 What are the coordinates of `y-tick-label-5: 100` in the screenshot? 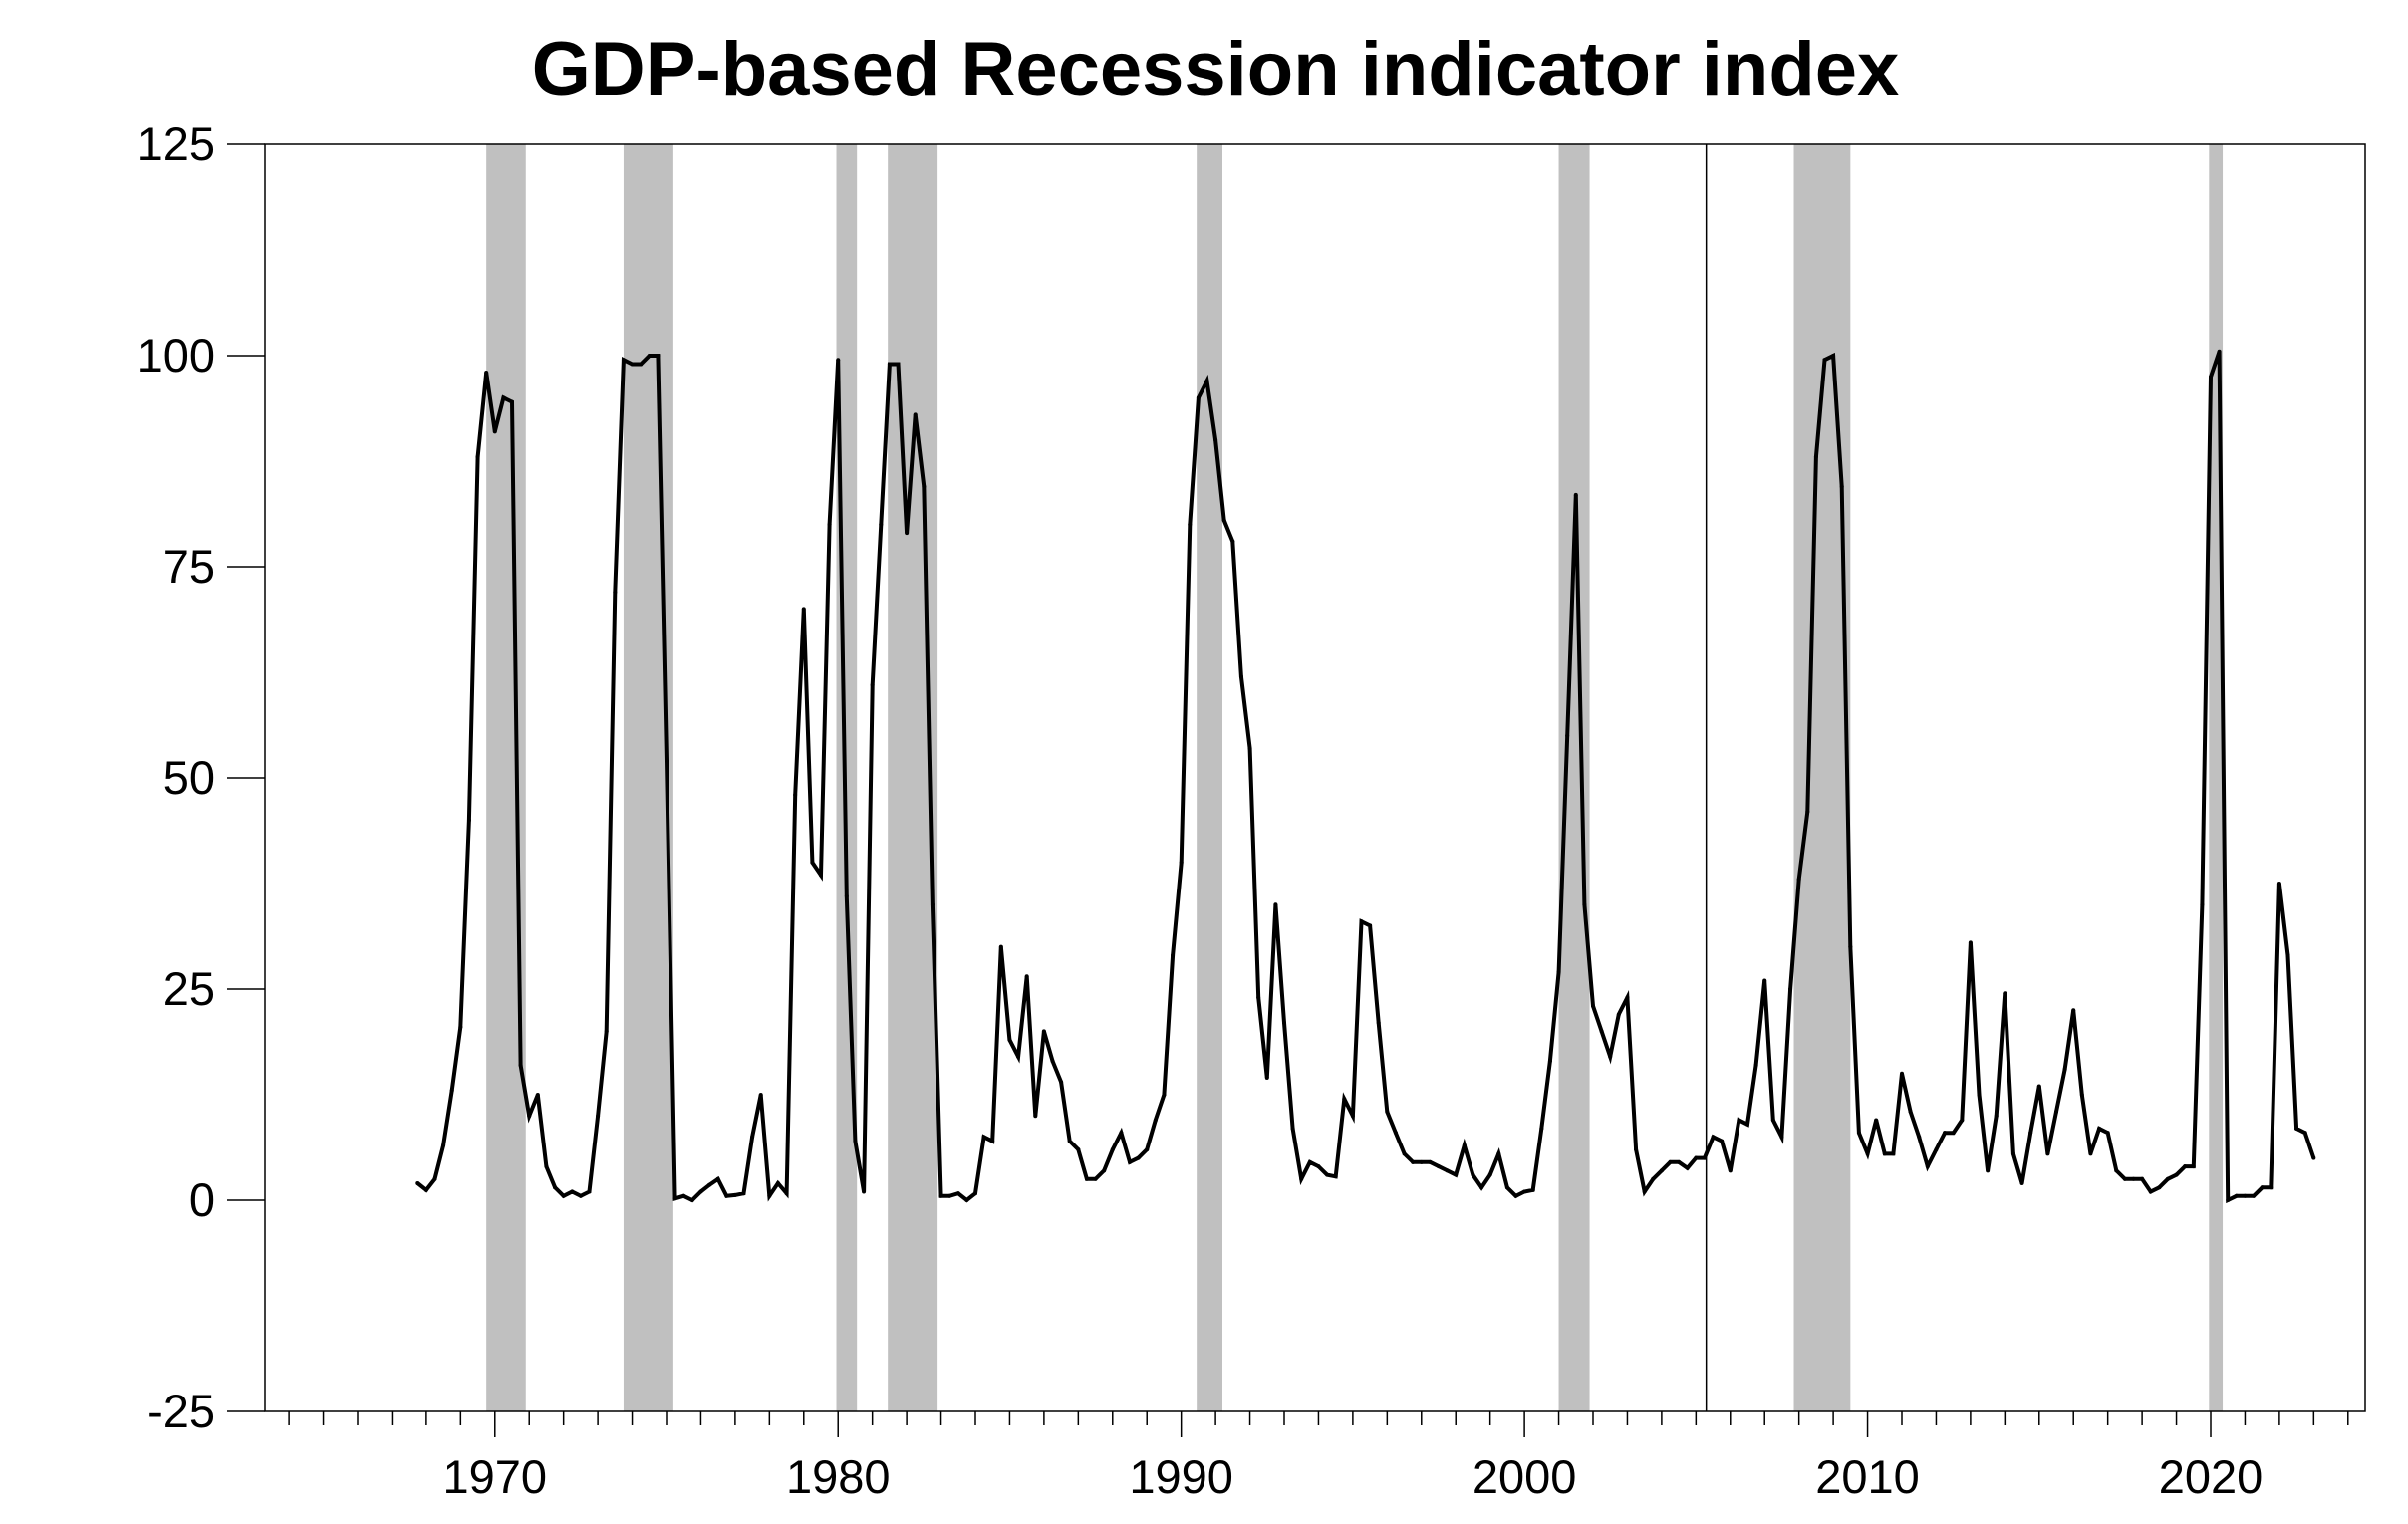 It's located at (176, 355).